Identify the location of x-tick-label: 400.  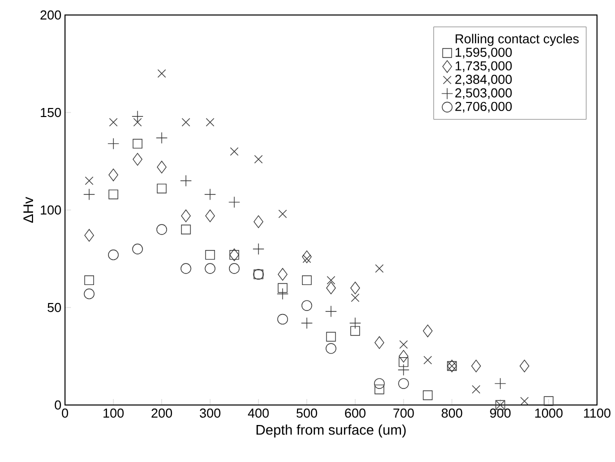
(258, 413).